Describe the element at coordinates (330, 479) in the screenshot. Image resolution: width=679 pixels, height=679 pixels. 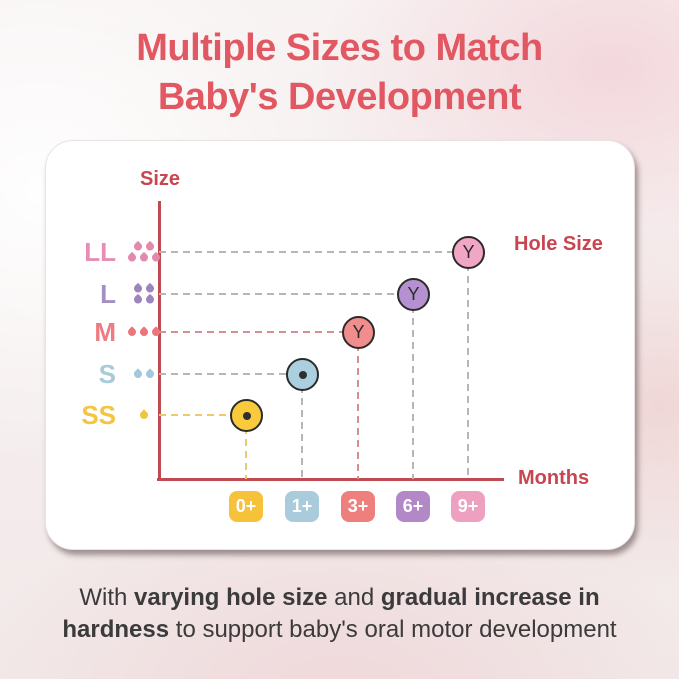
I see `x-axis-line` at that location.